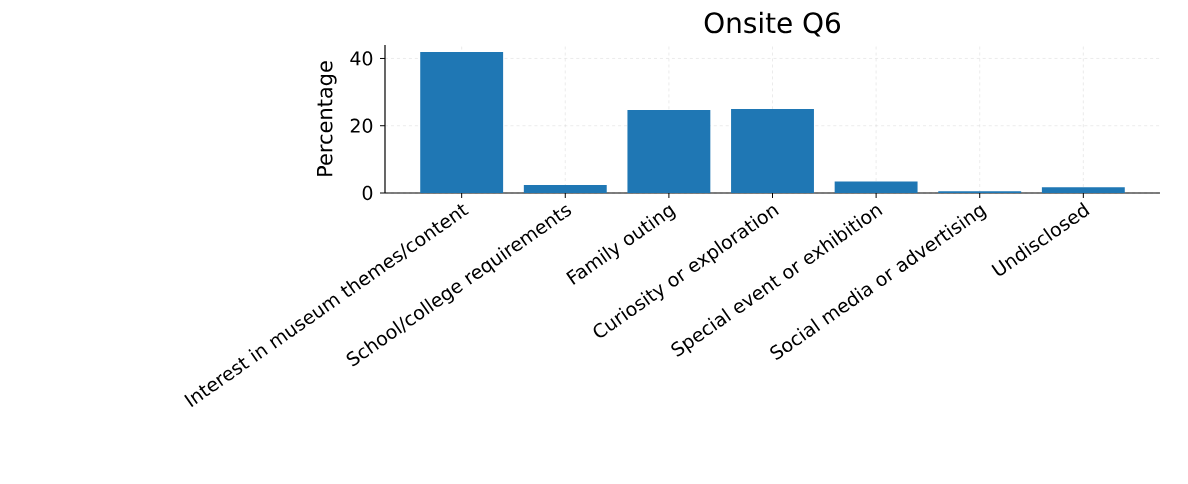  What do you see at coordinates (367, 193) in the screenshot?
I see `y-tick-label: 0` at bounding box center [367, 193].